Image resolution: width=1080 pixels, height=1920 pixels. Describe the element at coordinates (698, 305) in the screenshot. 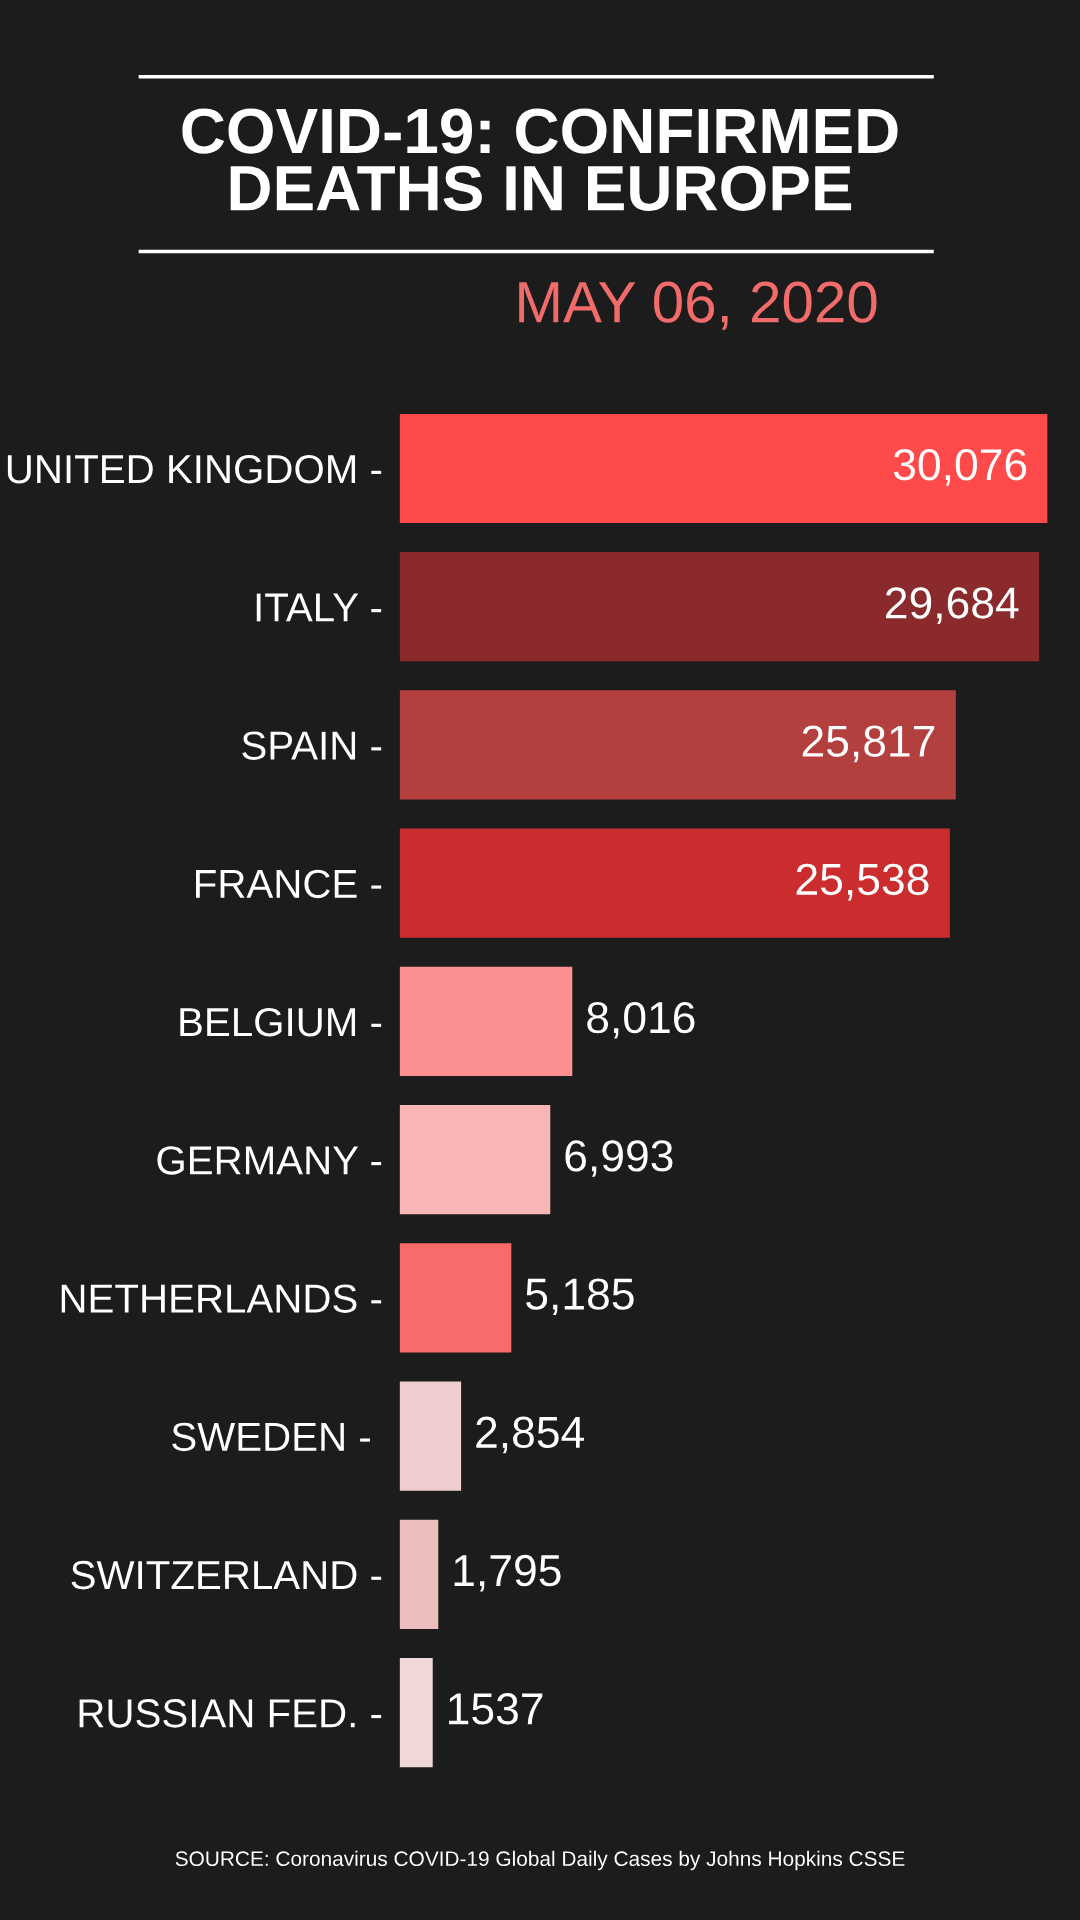

I see `chart-subtitle: MAY 06, 2020` at that location.